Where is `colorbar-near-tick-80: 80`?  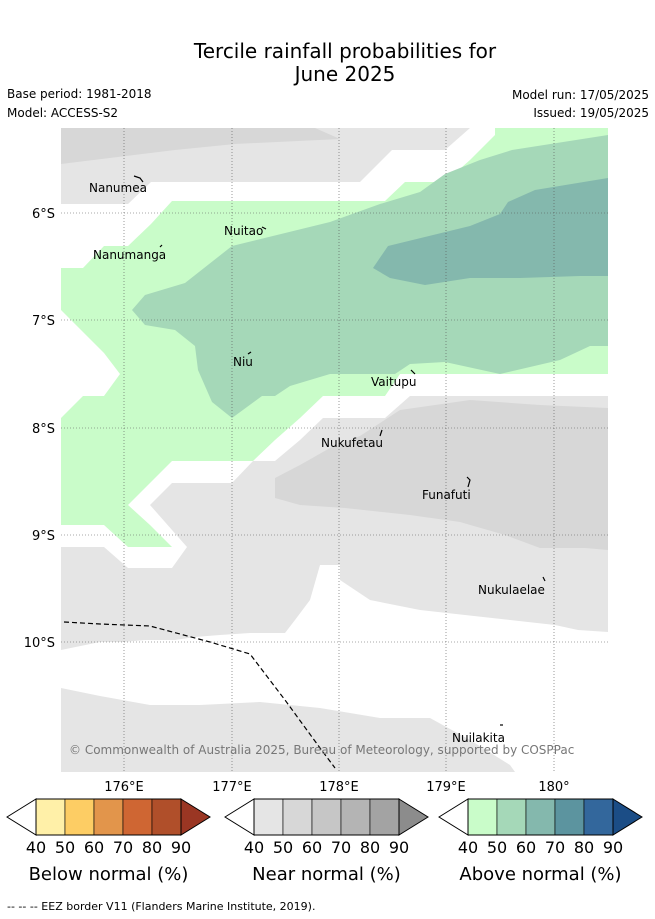
colorbar-near-tick-80: 80 is located at coordinates (370, 847).